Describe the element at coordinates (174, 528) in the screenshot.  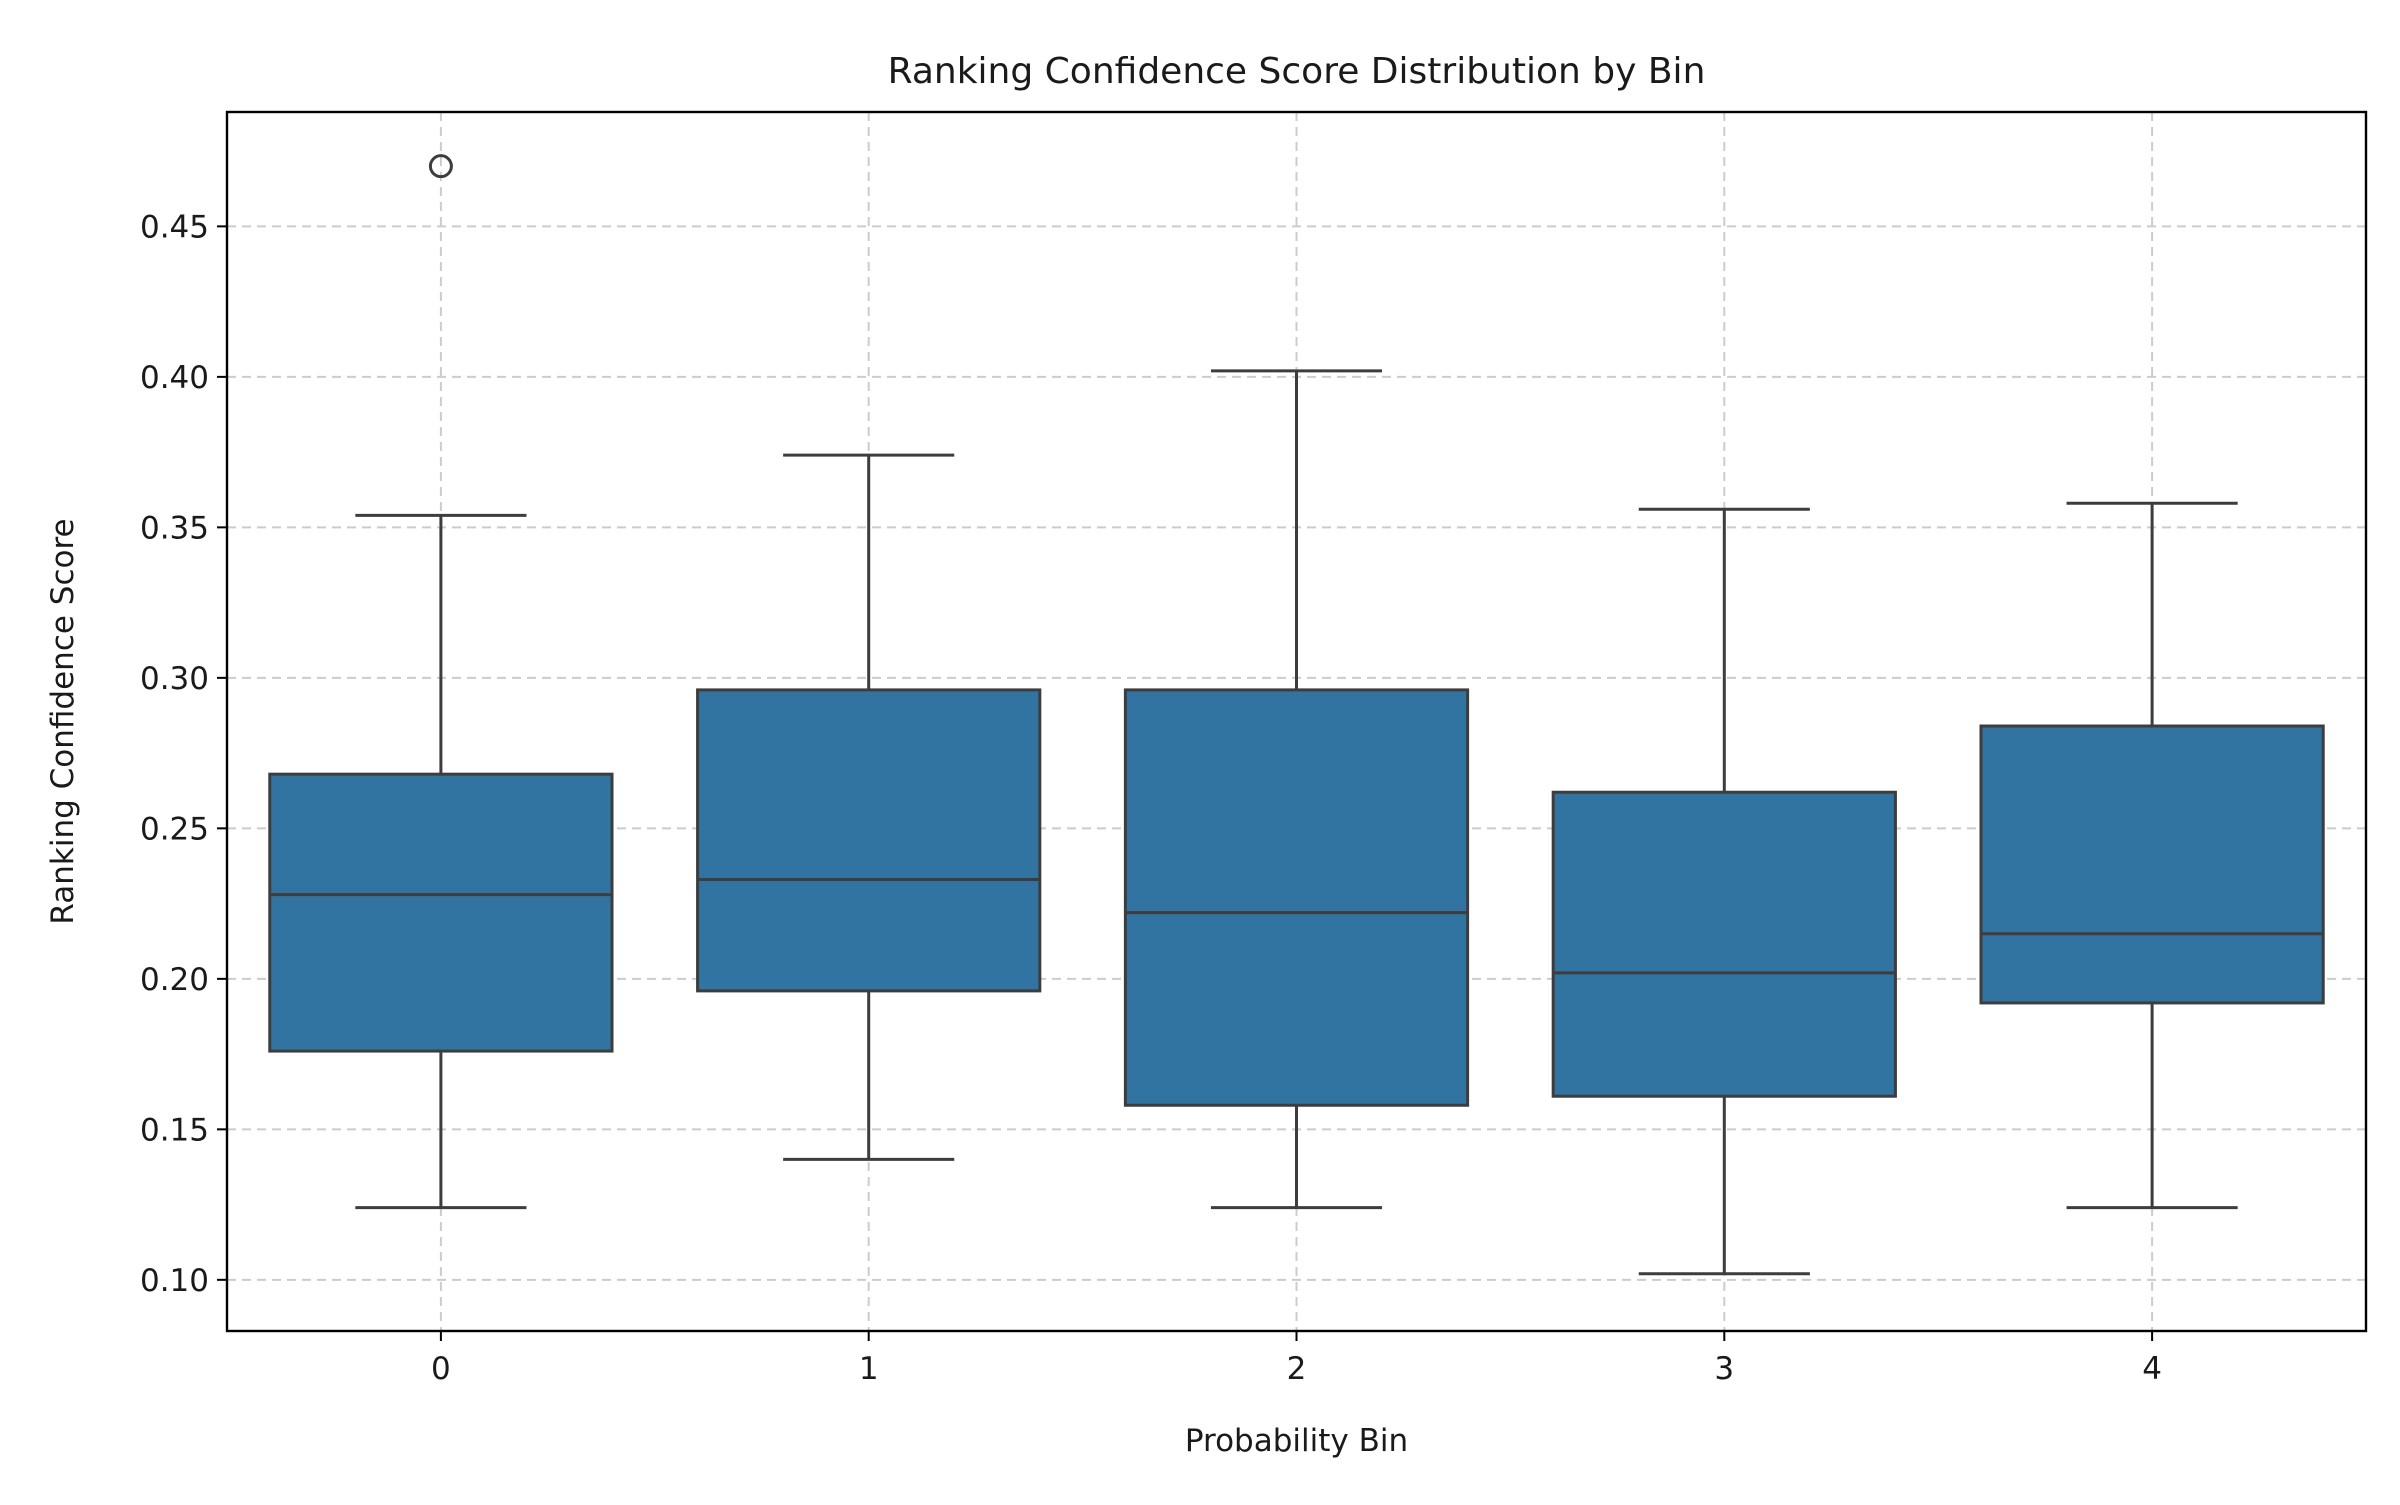
I see `y-tick-label: 0.35` at that location.